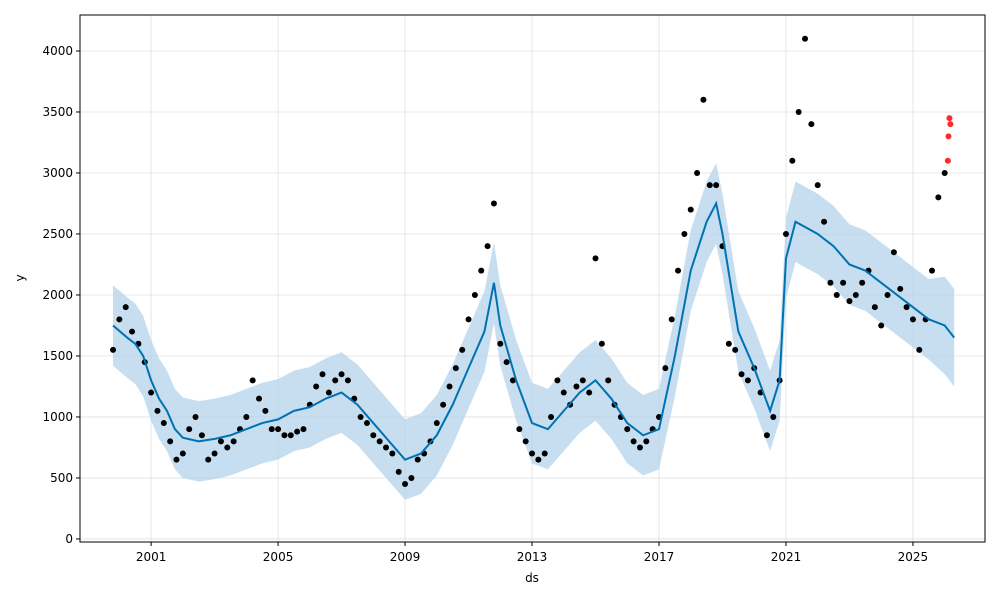  What do you see at coordinates (57, 417) in the screenshot?
I see `y-tick-label: 1000` at bounding box center [57, 417].